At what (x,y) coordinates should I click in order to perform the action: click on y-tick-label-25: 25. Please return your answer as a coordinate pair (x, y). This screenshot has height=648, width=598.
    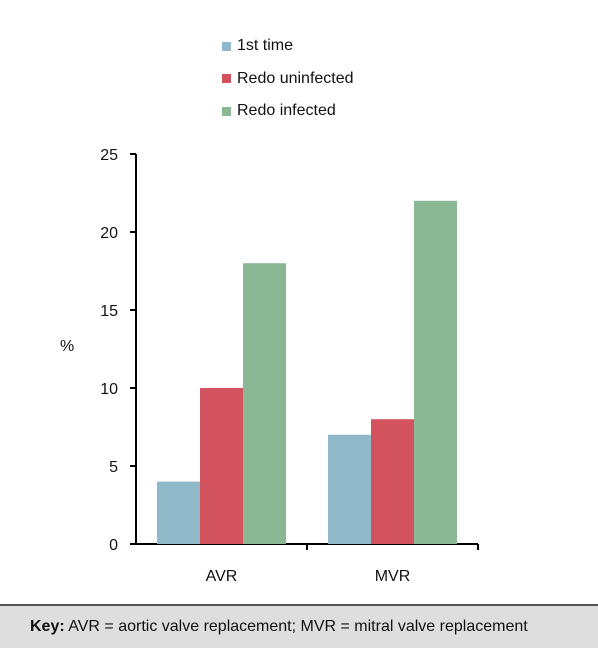
    Looking at the image, I should click on (109, 155).